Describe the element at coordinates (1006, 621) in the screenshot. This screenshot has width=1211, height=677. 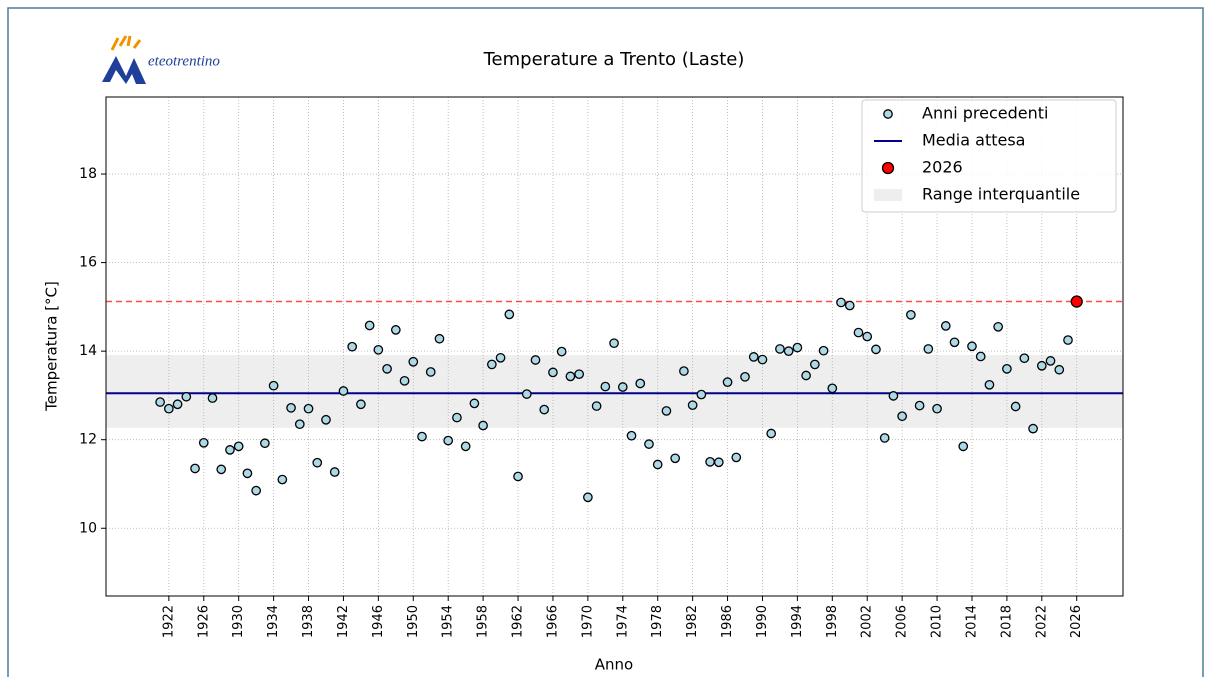
I see `x-tick-label: 2018` at that location.